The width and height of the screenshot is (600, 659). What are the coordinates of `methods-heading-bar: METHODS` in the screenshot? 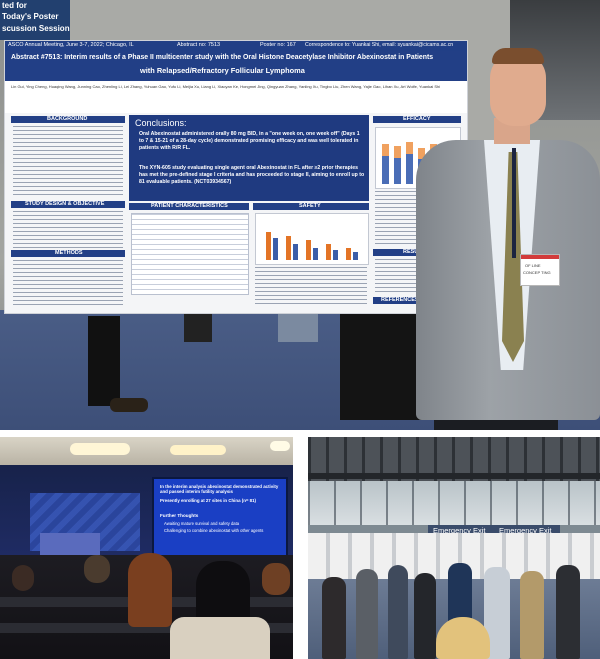 It's located at (68, 253).